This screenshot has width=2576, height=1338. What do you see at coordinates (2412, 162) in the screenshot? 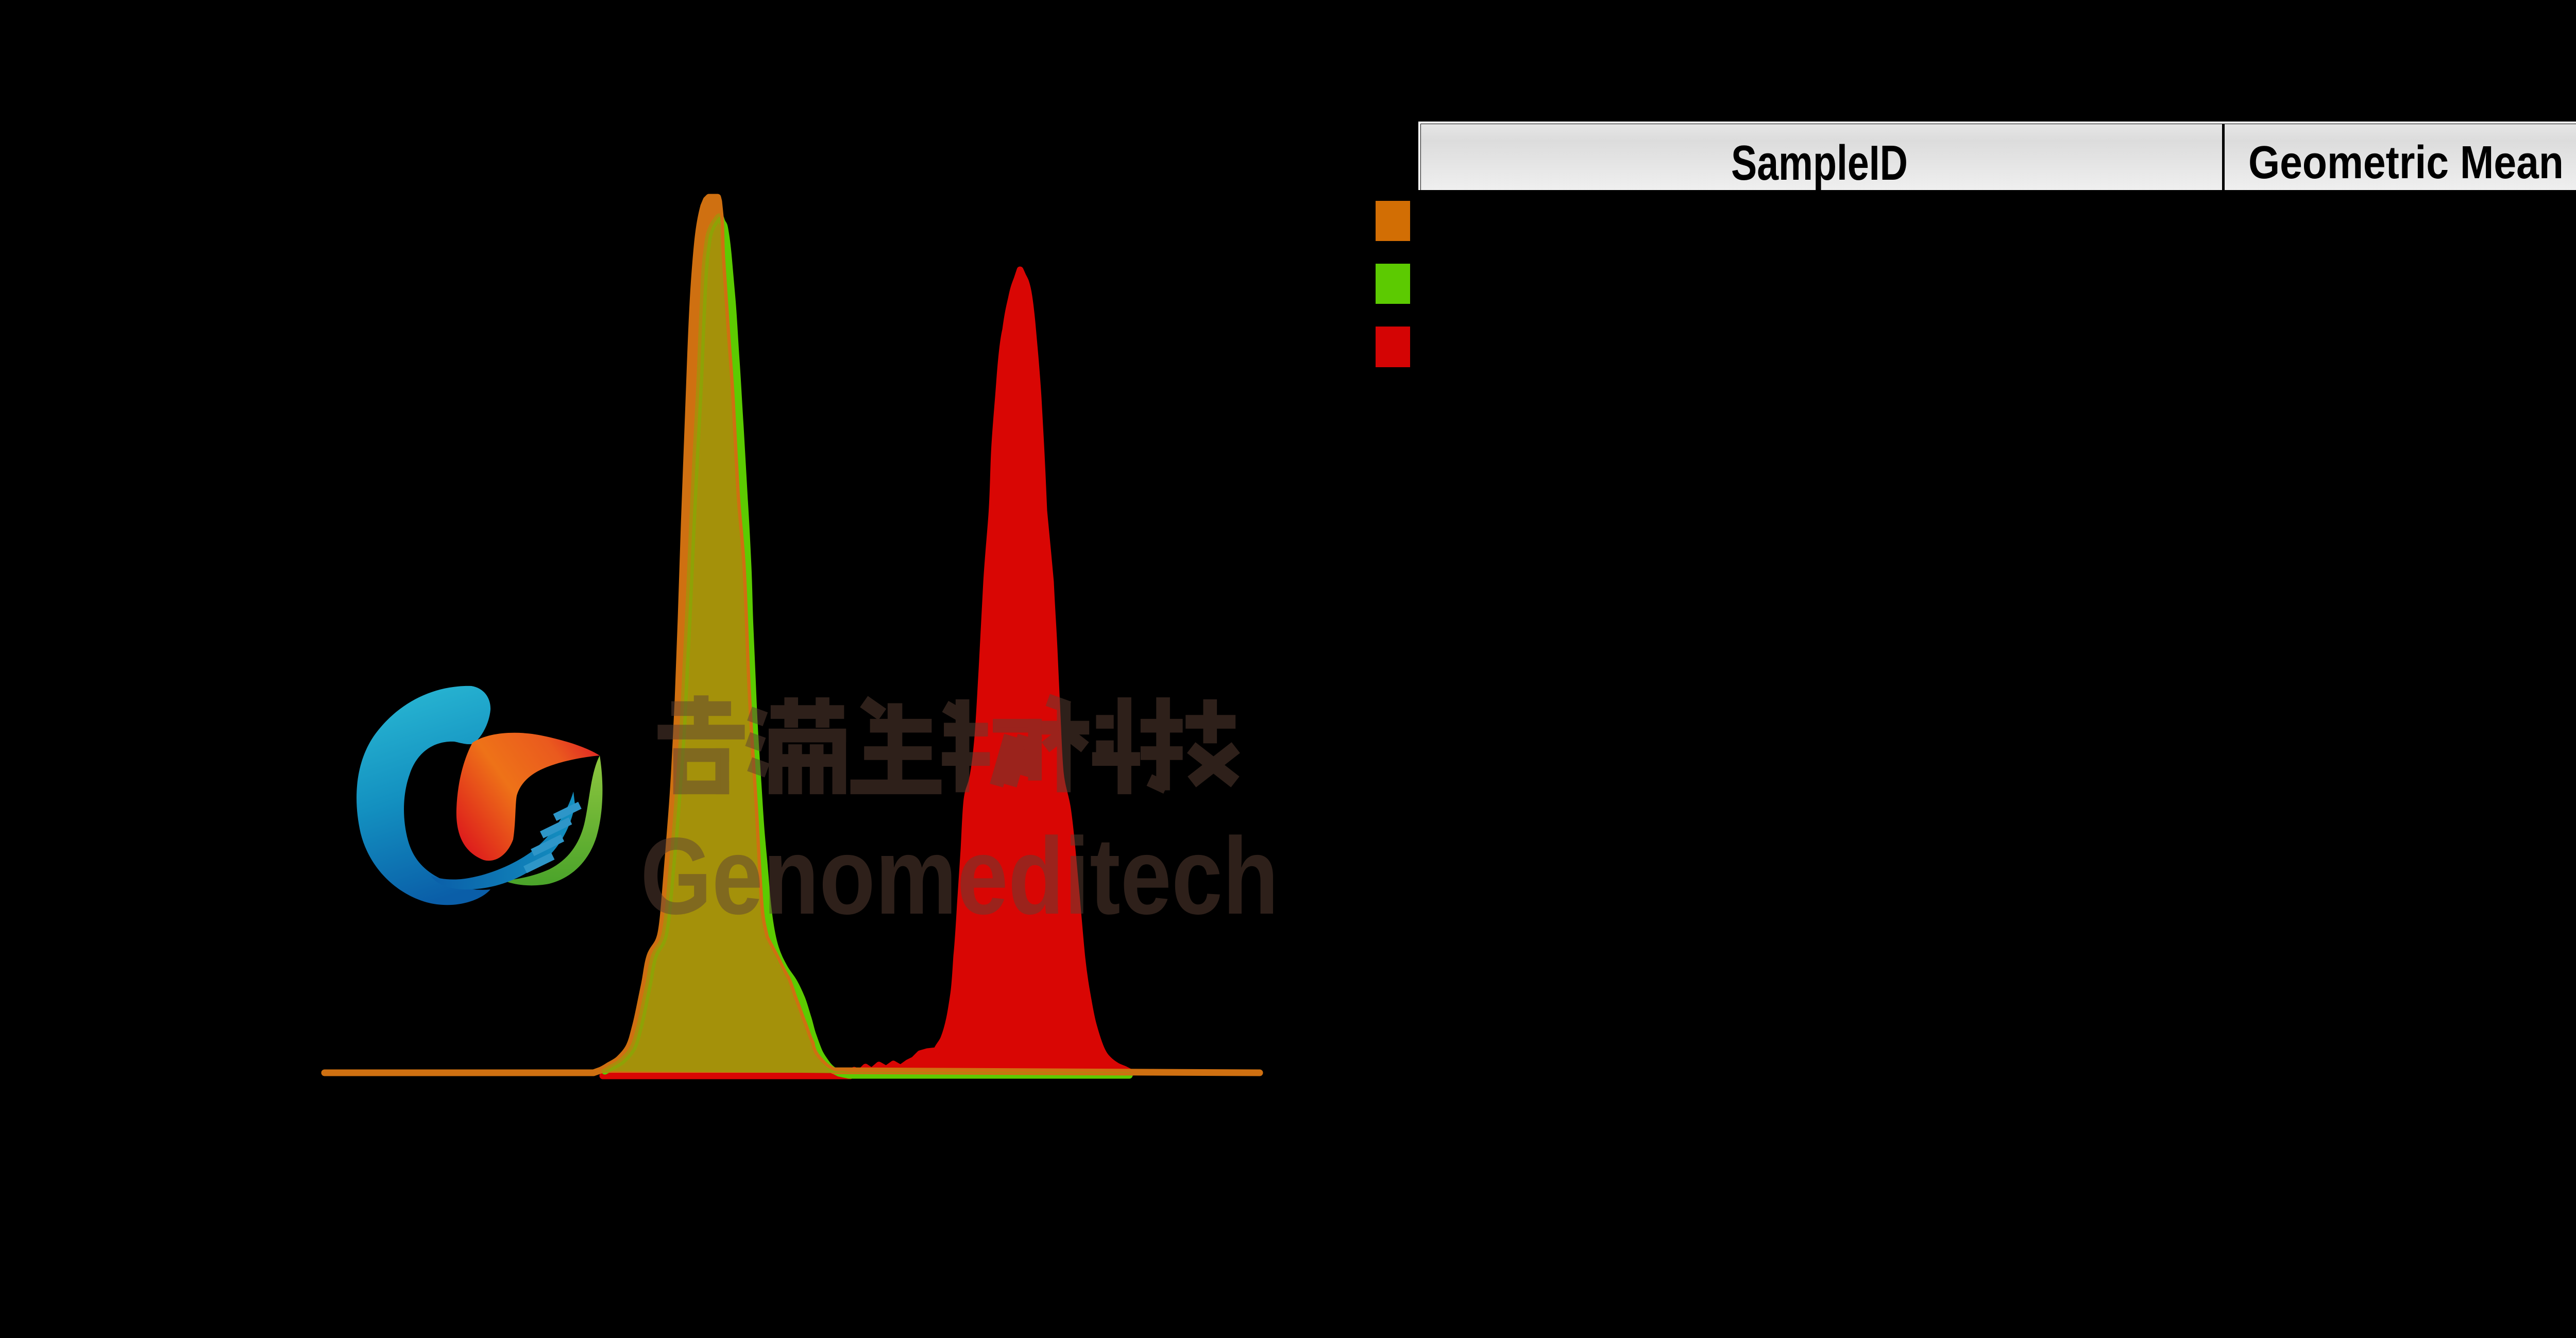
I see `svg-text: Geometric Mean : FL11-H` at bounding box center [2412, 162].